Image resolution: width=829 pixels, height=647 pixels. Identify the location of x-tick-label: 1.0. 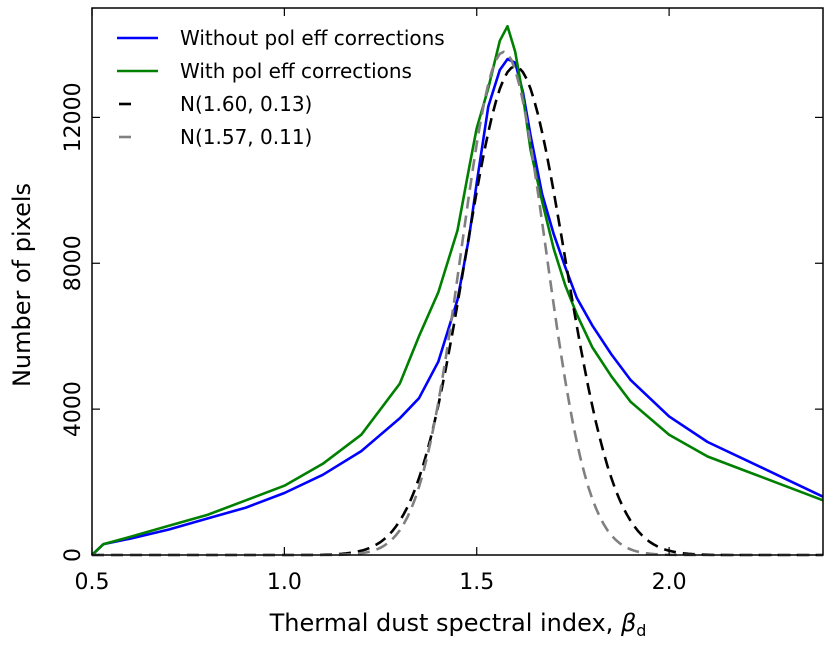
(284, 582).